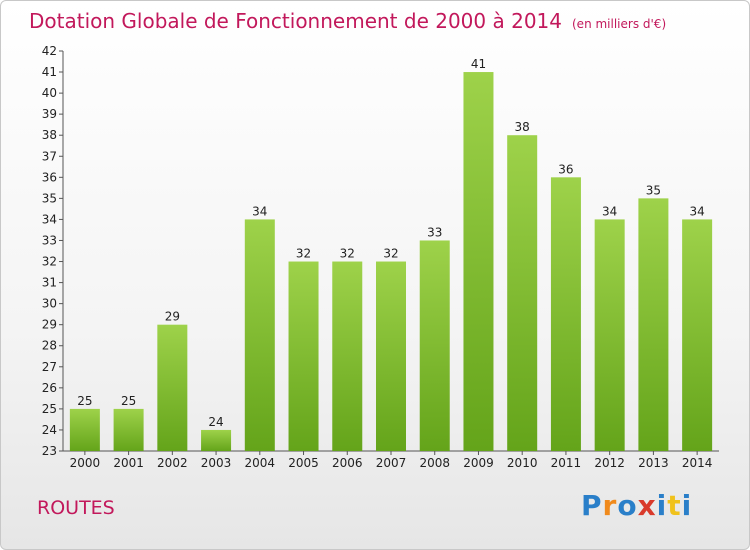 This screenshot has height=550, width=750. I want to click on x-tick-label: 2002, so click(172, 463).